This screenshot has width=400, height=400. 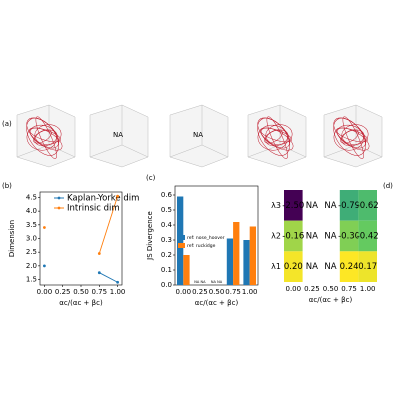 What do you see at coordinates (7, 186) in the screenshot?
I see `panel-label: (b)` at bounding box center [7, 186].